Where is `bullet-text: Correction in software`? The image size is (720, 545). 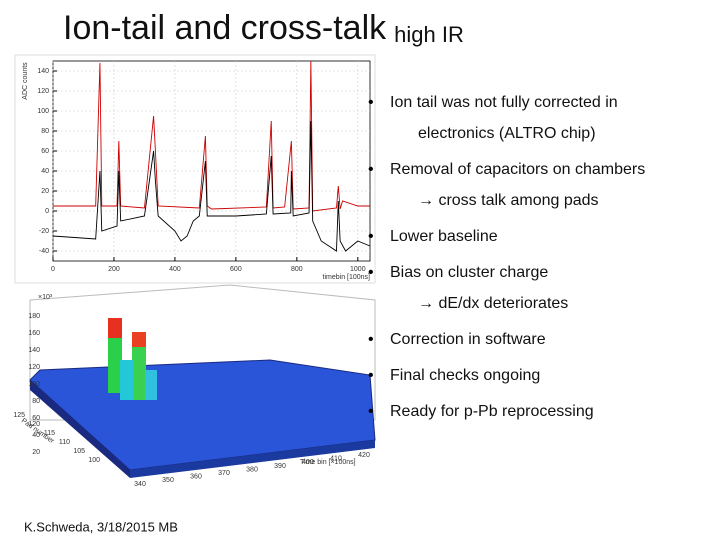 bullet-text: Correction in software is located at coordinates (468, 339).